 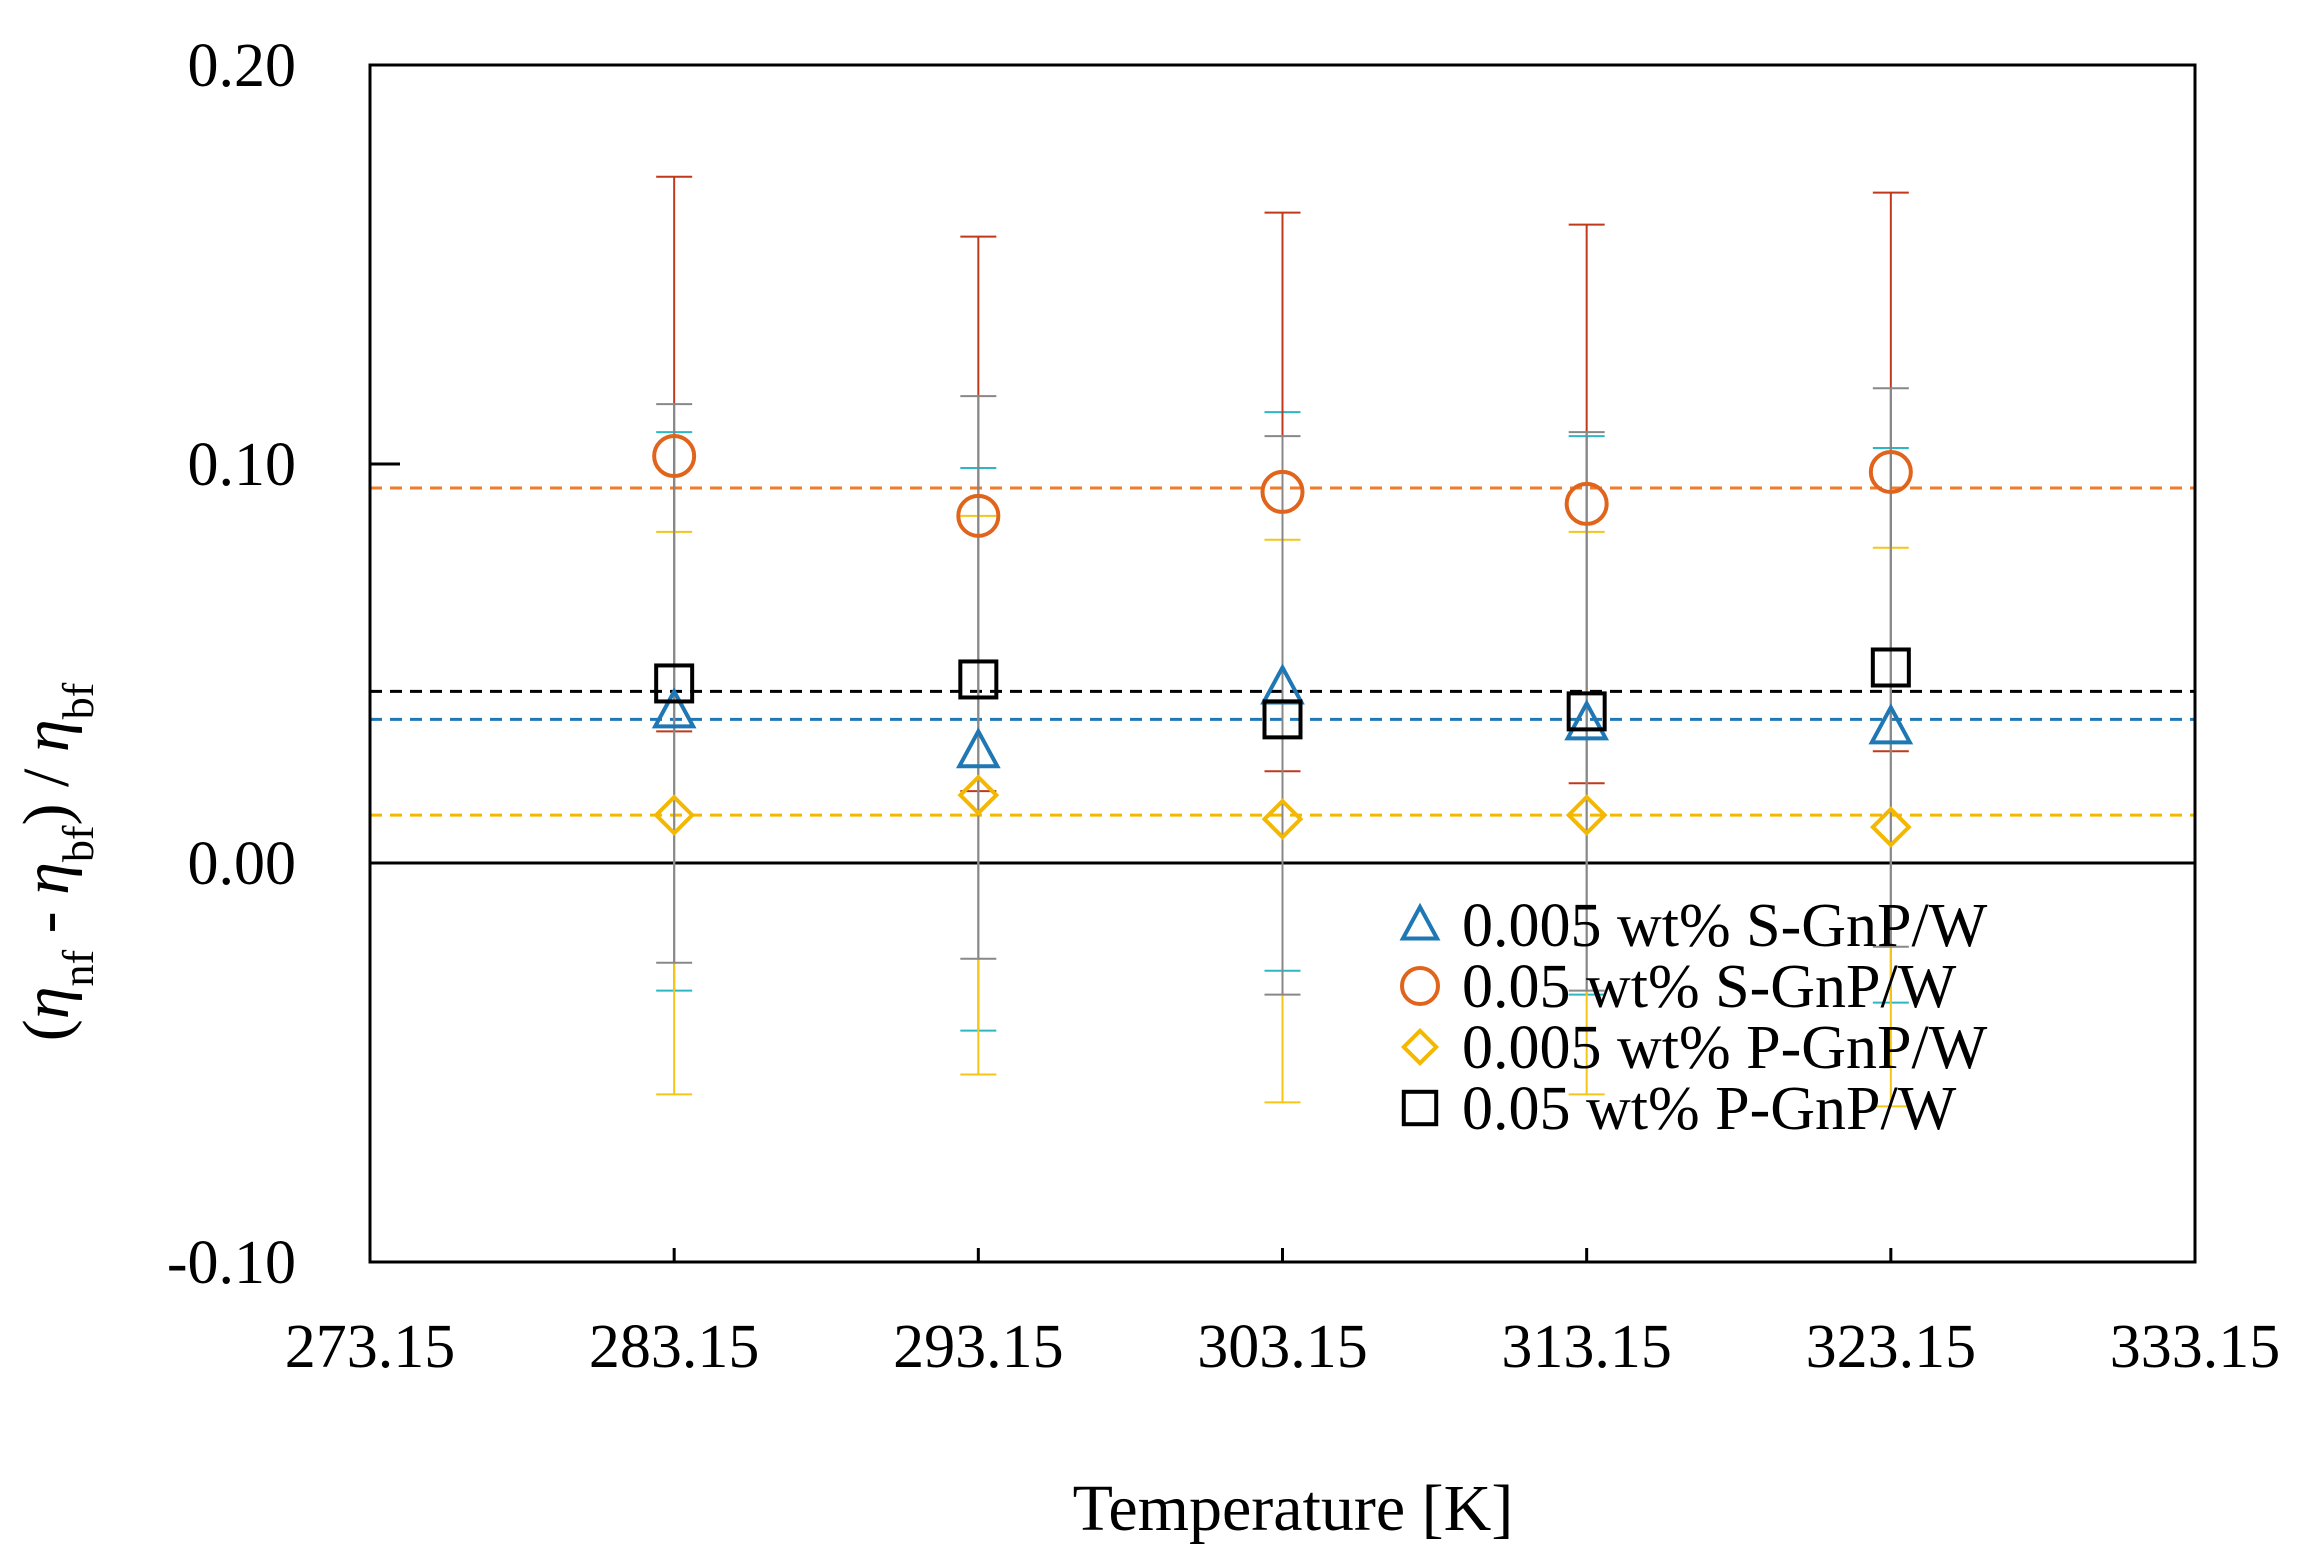 I want to click on legend-label-0-005-wt-p-gnp-w: 0.005 wt% P-GnP/W, so click(x=1725, y=1048).